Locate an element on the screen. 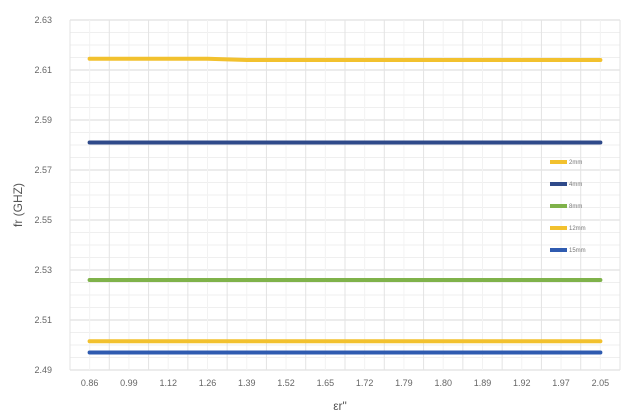 The height and width of the screenshot is (417, 637). x-tick-label: 2.05 is located at coordinates (601, 383).